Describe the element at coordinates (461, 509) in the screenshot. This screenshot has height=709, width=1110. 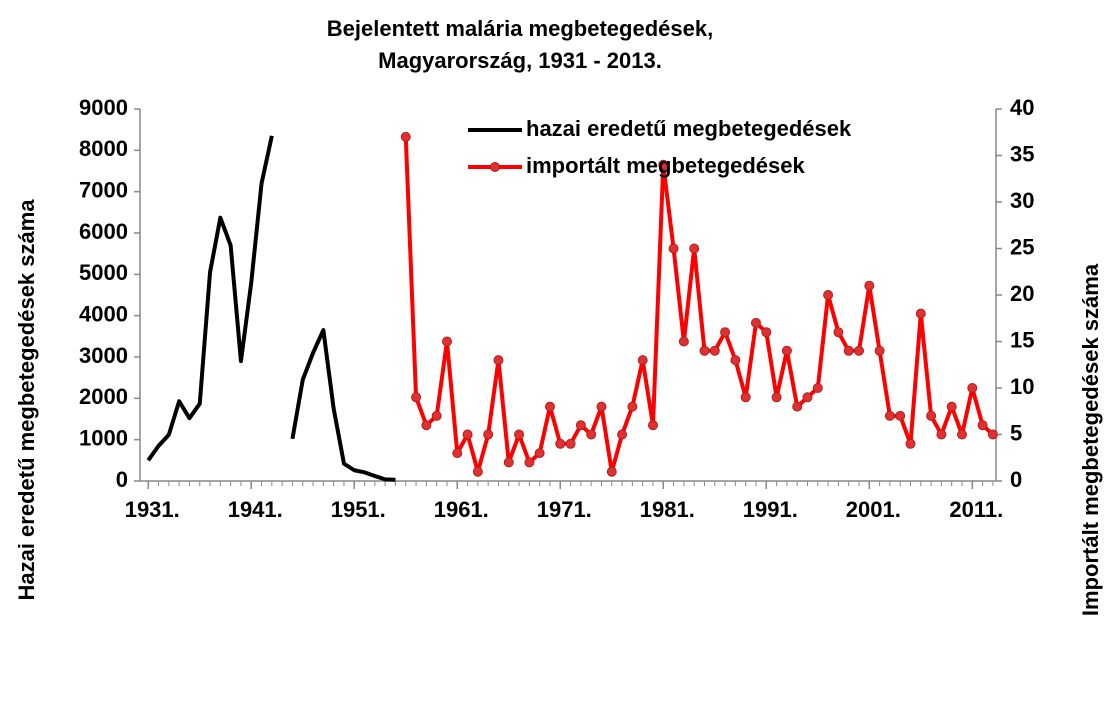
I see `x-tick-label: 1961.` at that location.